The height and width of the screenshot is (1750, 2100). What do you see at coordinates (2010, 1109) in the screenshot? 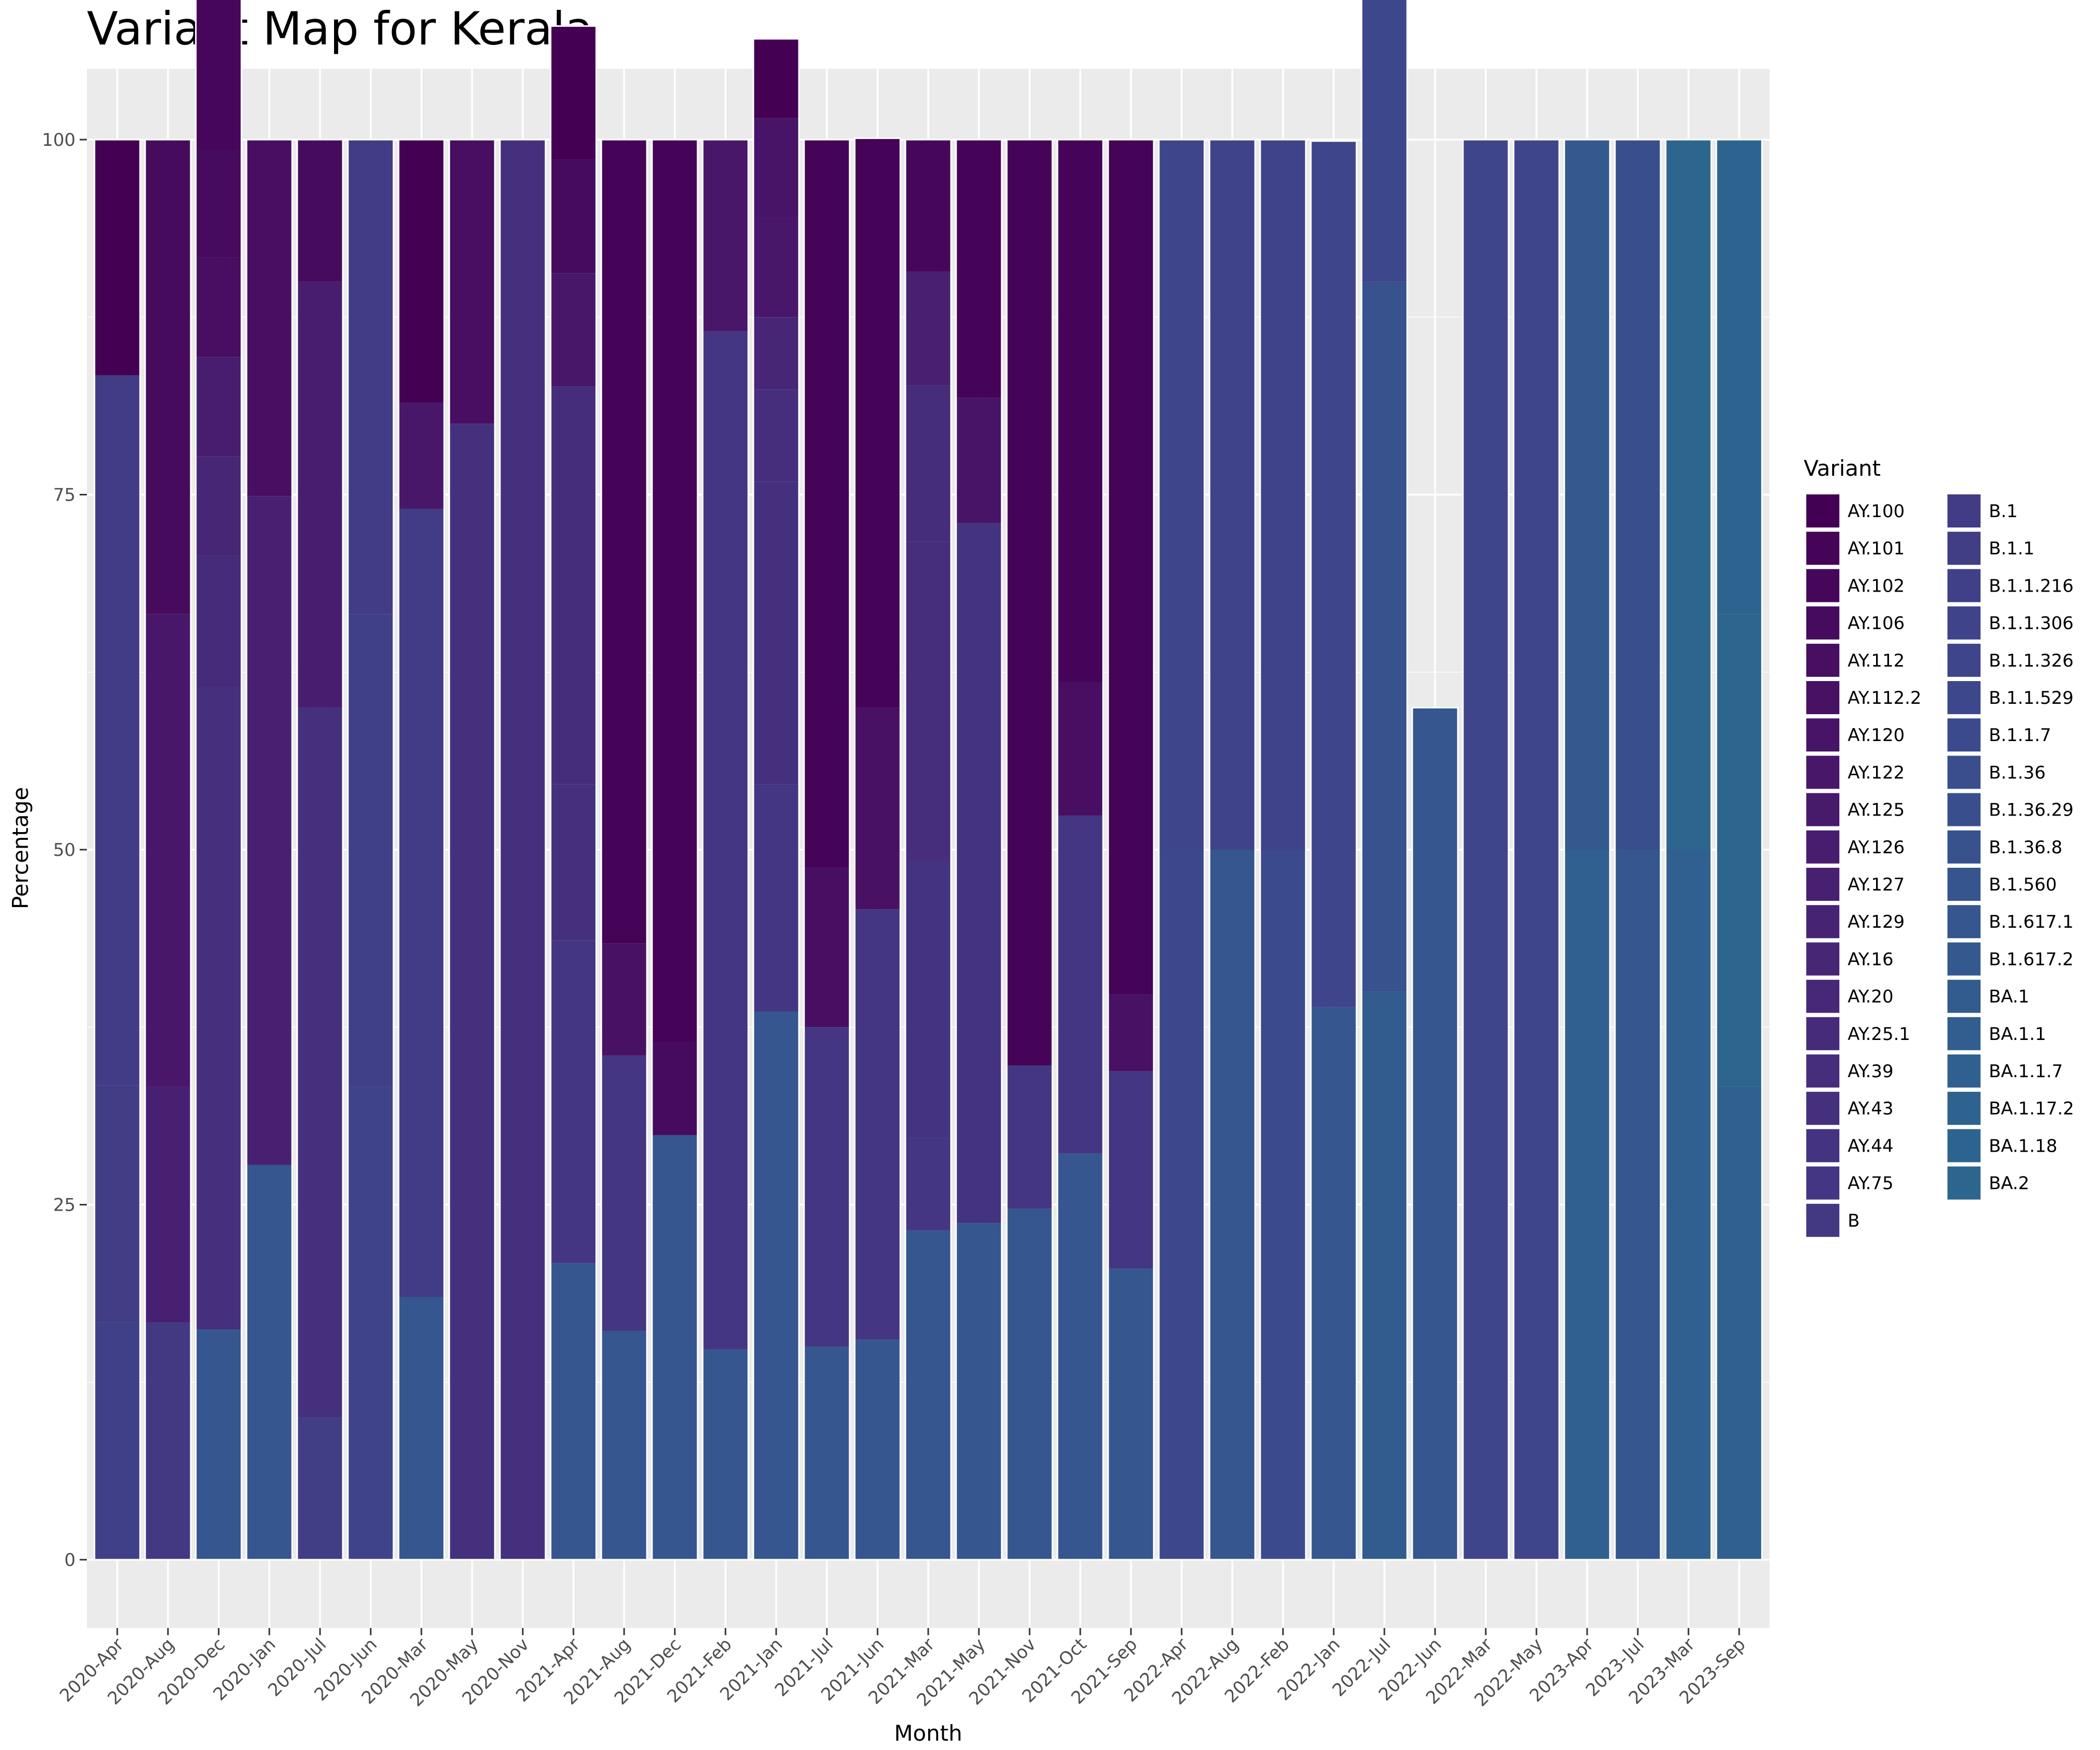
I see `legend-item: BA.1.17.2` at bounding box center [2010, 1109].